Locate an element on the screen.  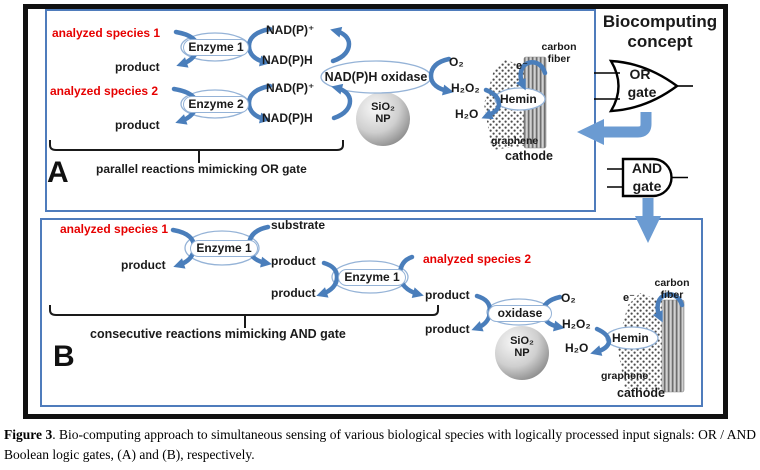
np-label-b: NP is located at coordinates (522, 353).